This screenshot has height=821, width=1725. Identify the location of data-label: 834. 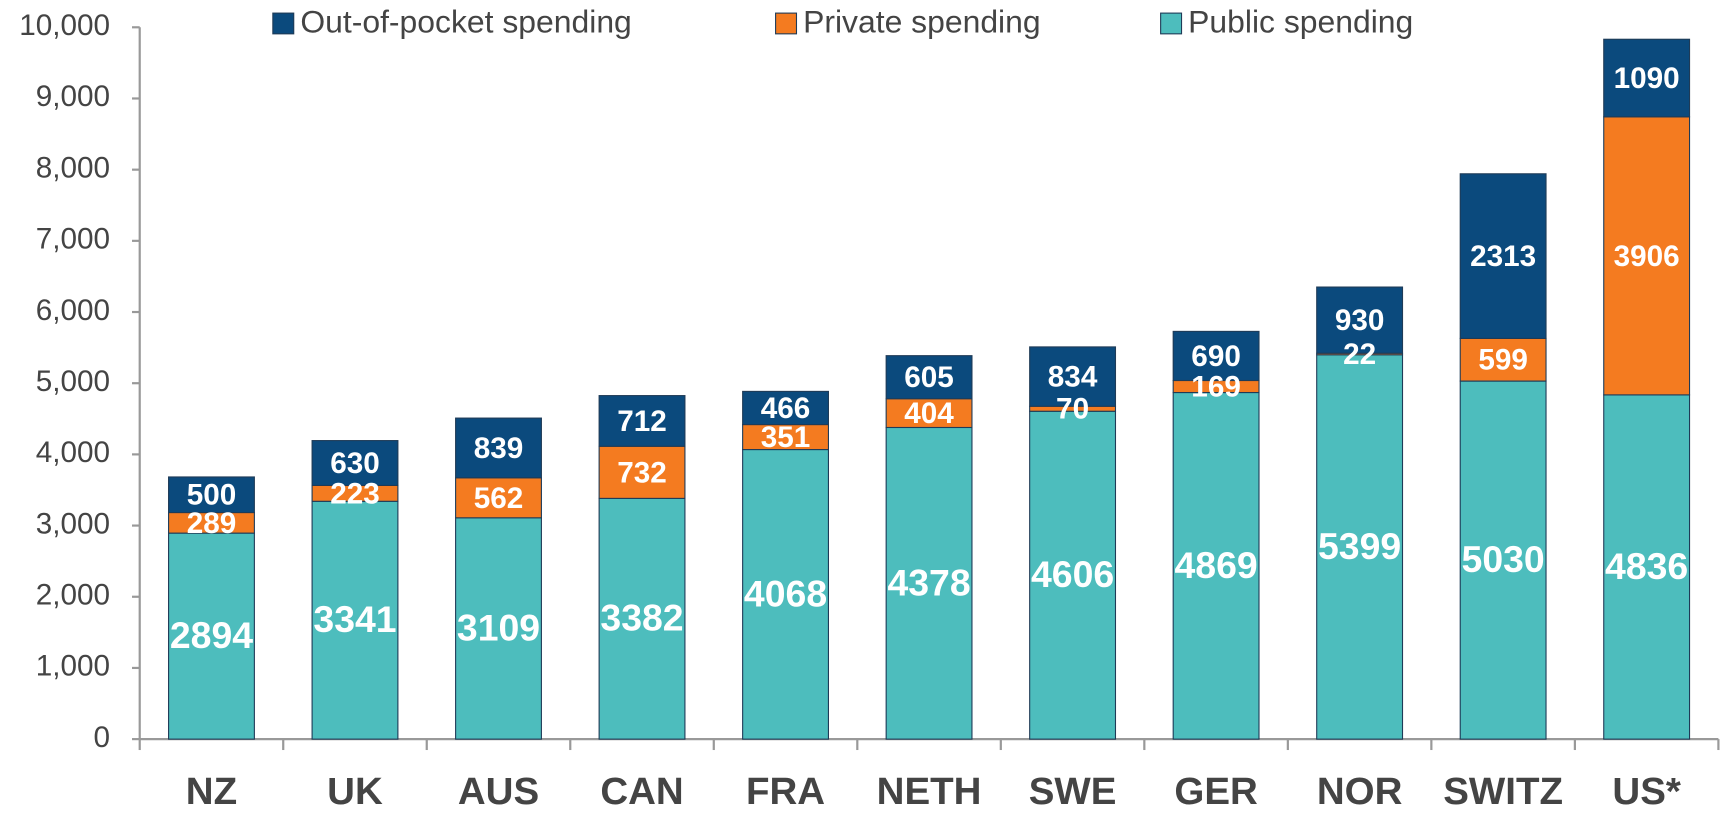
(1073, 377).